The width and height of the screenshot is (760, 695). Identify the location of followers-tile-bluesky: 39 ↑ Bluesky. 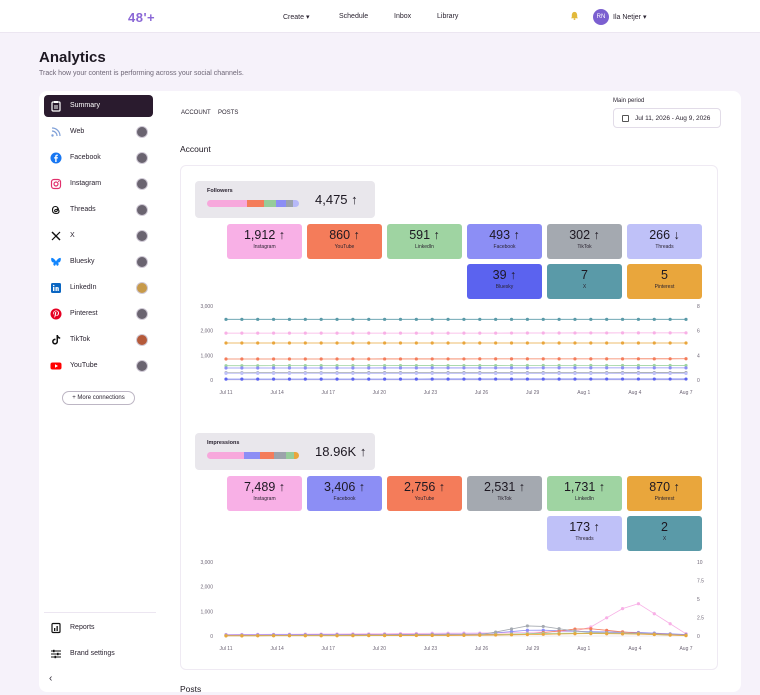
(504, 281).